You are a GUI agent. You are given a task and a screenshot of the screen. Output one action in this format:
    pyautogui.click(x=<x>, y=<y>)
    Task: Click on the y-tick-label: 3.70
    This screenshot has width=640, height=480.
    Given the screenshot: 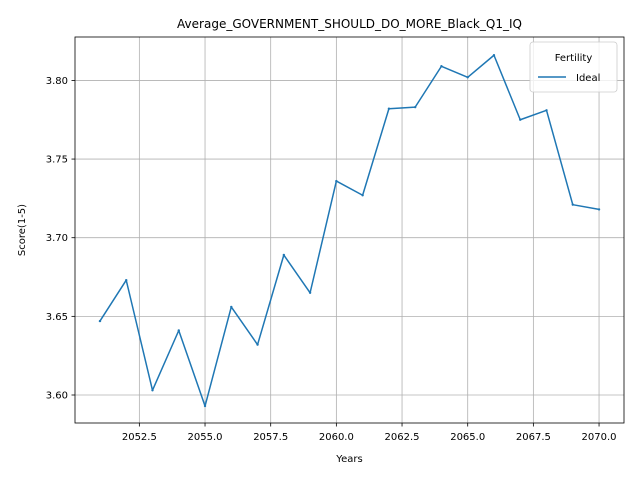 What is the action you would take?
    pyautogui.click(x=57, y=238)
    